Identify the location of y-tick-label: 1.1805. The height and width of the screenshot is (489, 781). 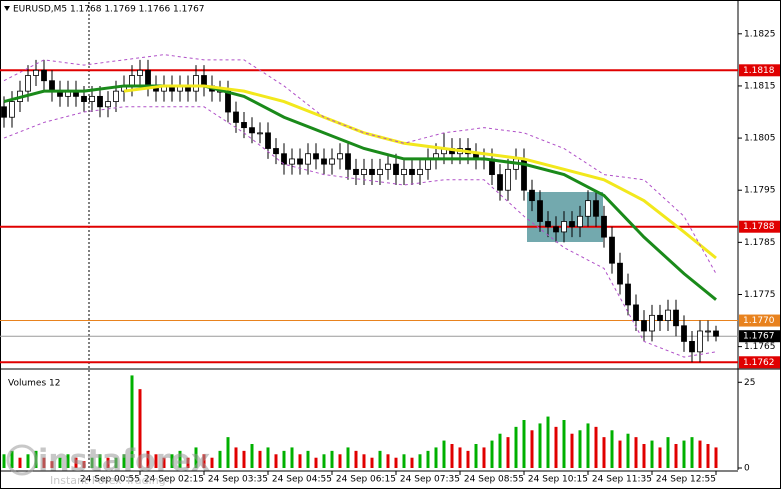
(760, 139).